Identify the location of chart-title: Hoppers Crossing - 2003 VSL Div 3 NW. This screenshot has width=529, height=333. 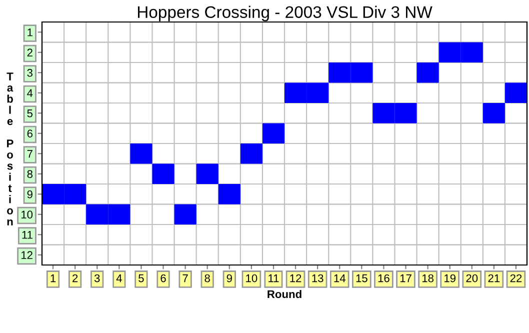
(285, 14).